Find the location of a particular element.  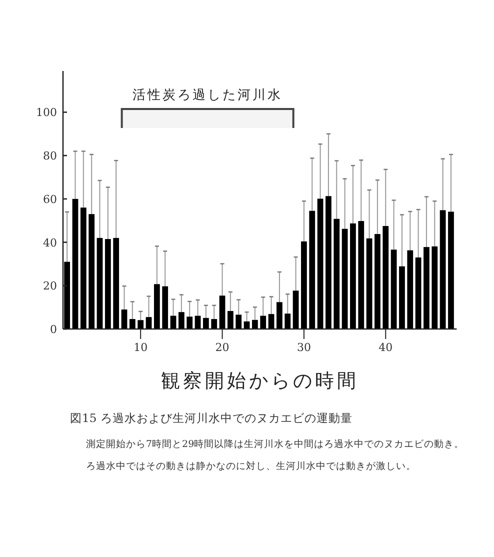

x-axis-title: 観察開始からの時間 is located at coordinates (259, 381).